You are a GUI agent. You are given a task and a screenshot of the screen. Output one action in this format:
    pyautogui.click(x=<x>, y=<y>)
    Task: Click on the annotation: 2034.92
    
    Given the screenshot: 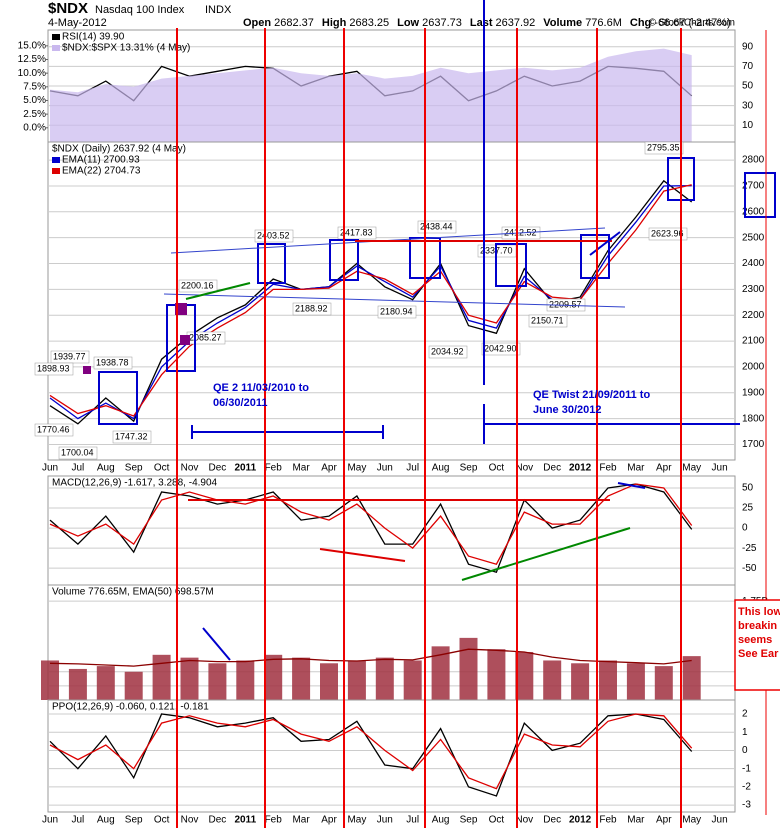 What is the action you would take?
    pyautogui.click(x=447, y=351)
    